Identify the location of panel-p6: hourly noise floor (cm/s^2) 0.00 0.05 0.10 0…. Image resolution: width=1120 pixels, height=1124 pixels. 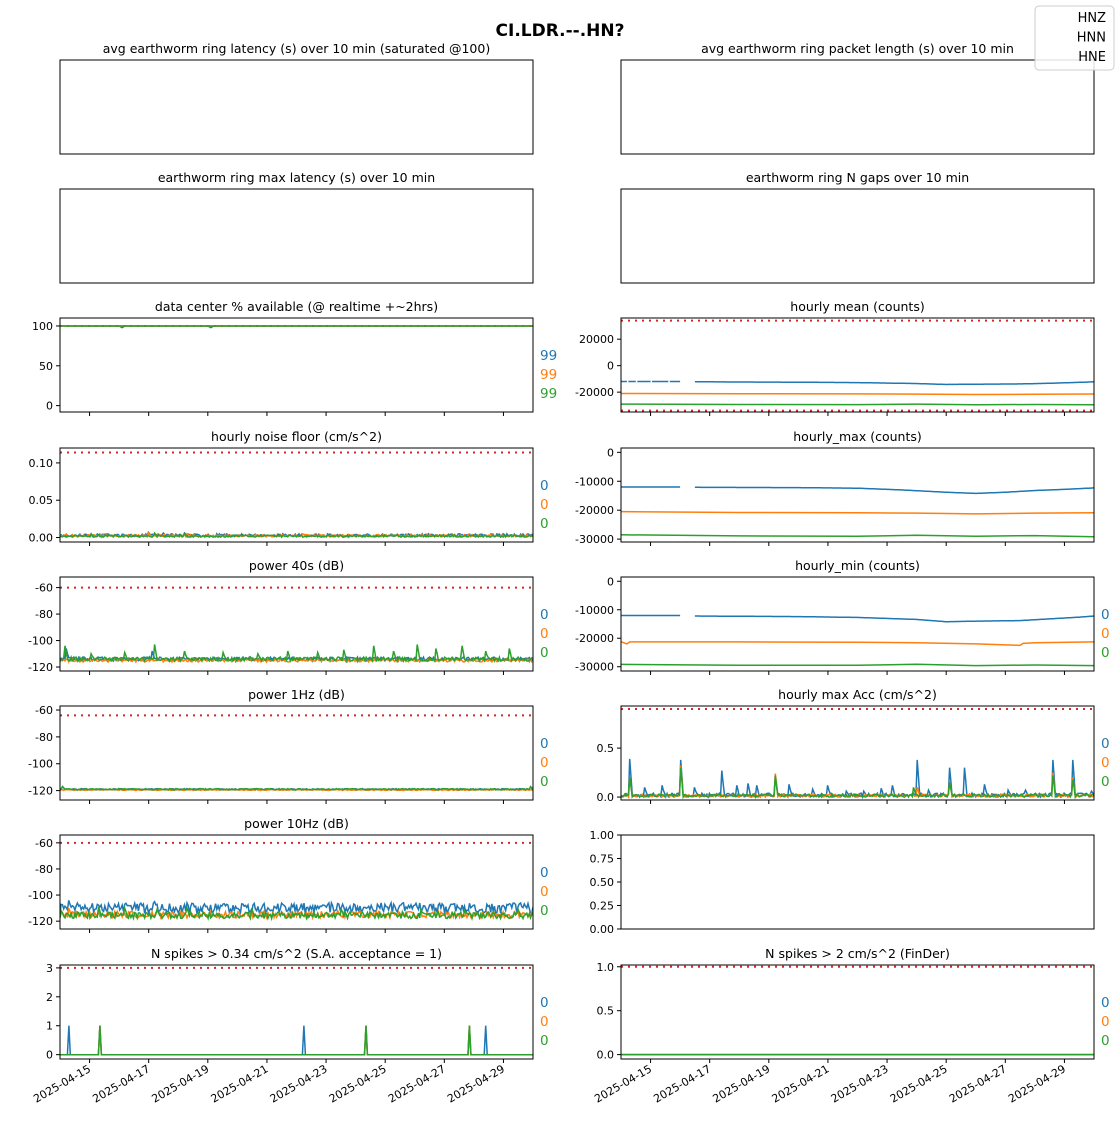
(289, 487).